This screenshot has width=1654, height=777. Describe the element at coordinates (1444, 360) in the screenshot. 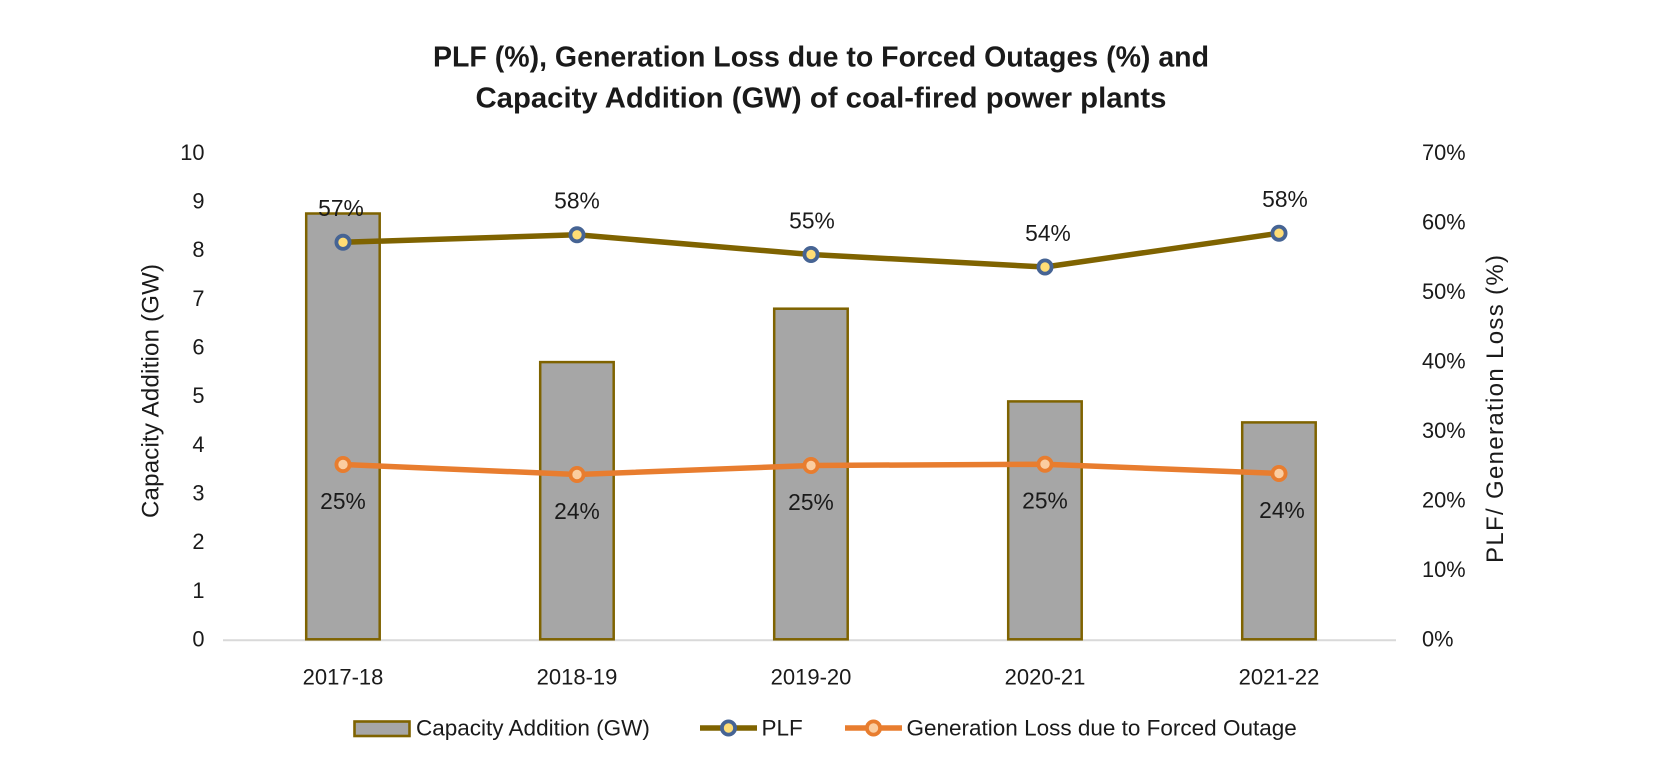

I see `svg-text: 40%` at that location.